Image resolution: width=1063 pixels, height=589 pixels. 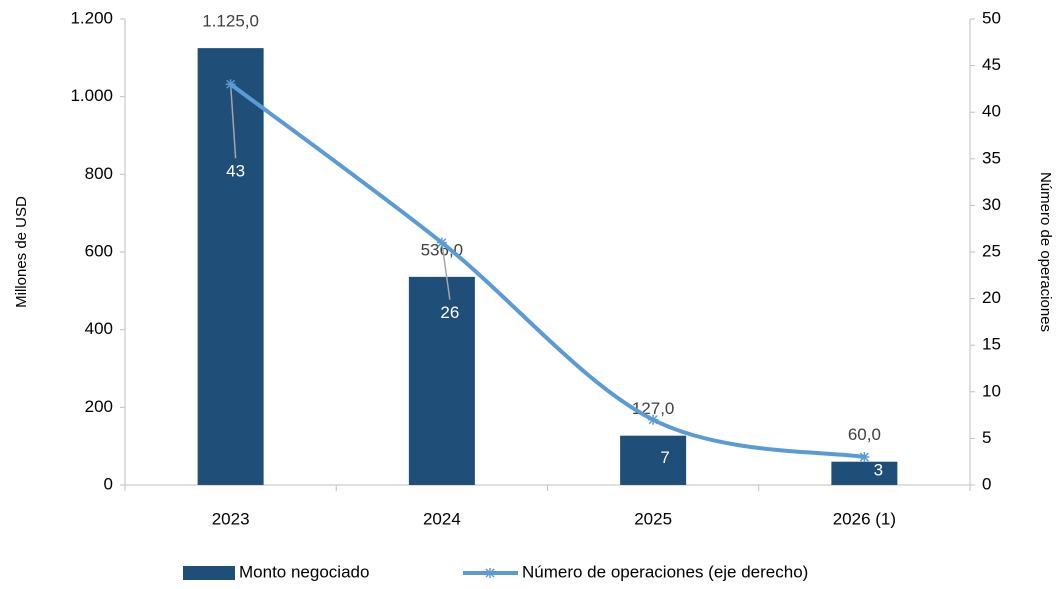 I want to click on y2-tick-label: 15, so click(x=991, y=344).